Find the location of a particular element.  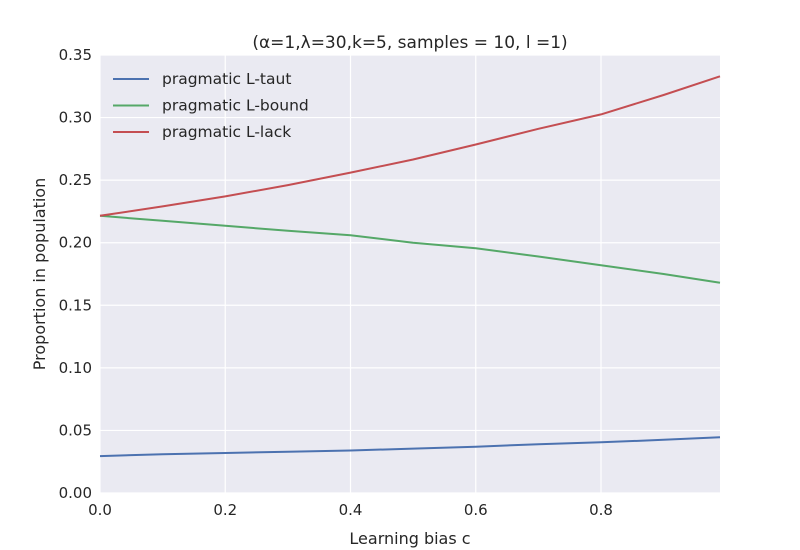

y-tick-label: 0.20 is located at coordinates (75, 243).